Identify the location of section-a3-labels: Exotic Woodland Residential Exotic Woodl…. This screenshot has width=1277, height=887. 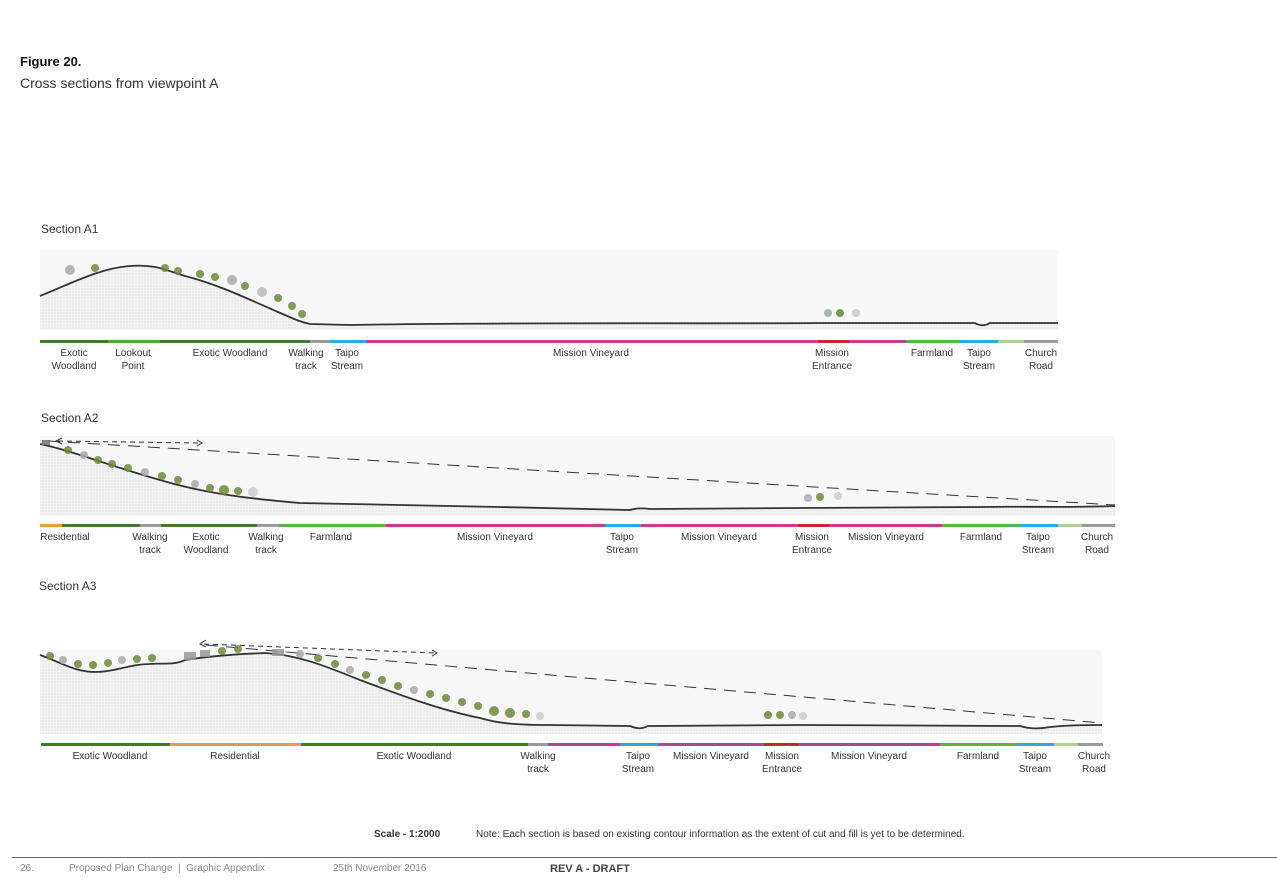
(638, 770).